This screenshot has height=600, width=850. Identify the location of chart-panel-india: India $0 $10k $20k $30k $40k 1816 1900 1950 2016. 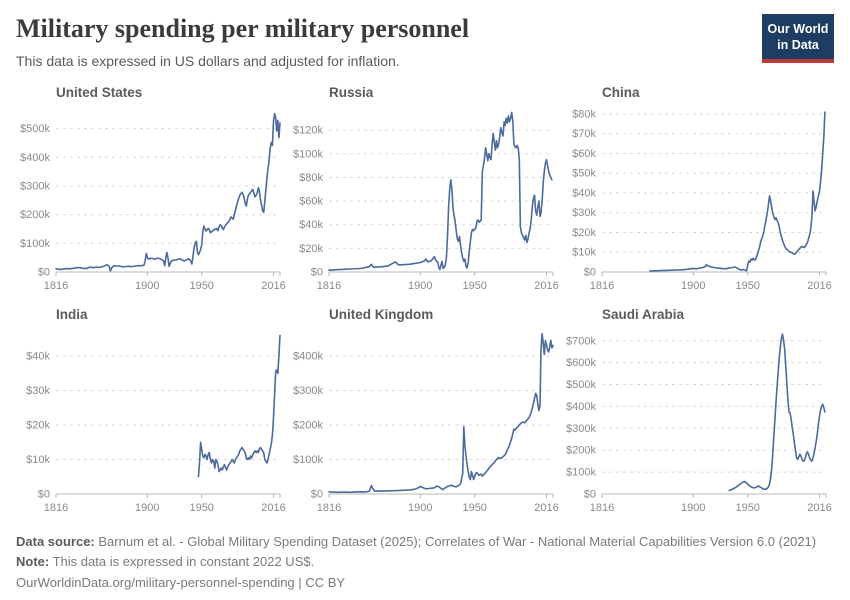
(152, 411).